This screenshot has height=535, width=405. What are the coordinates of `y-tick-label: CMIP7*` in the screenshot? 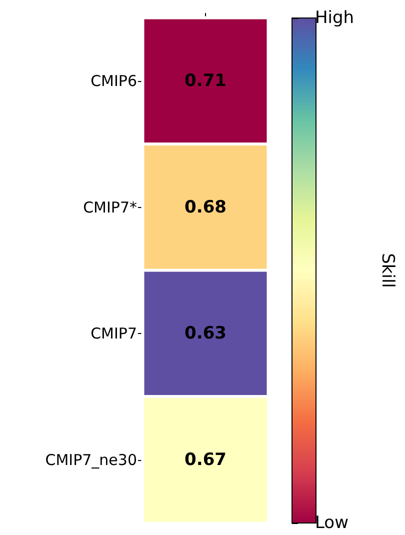 It's located at (110, 207).